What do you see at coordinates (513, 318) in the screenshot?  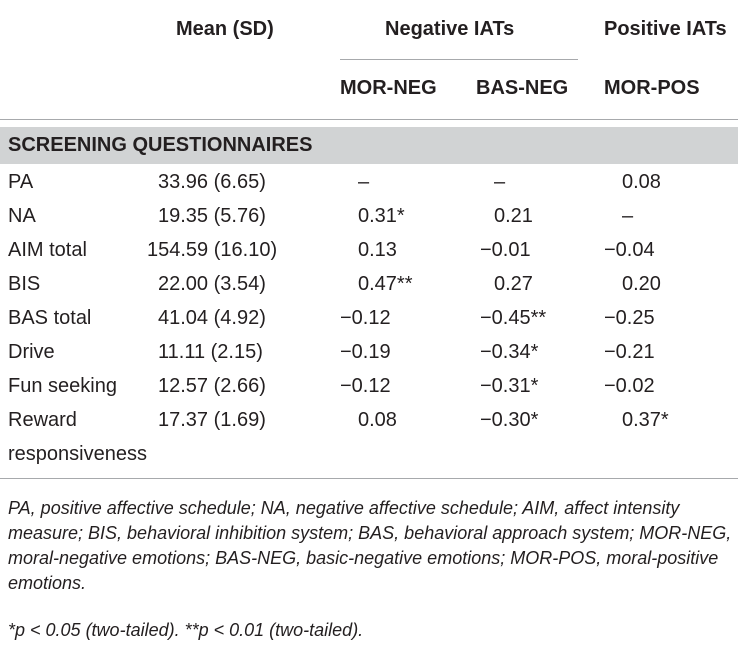 I see `row-bas-neg: −0.45**` at bounding box center [513, 318].